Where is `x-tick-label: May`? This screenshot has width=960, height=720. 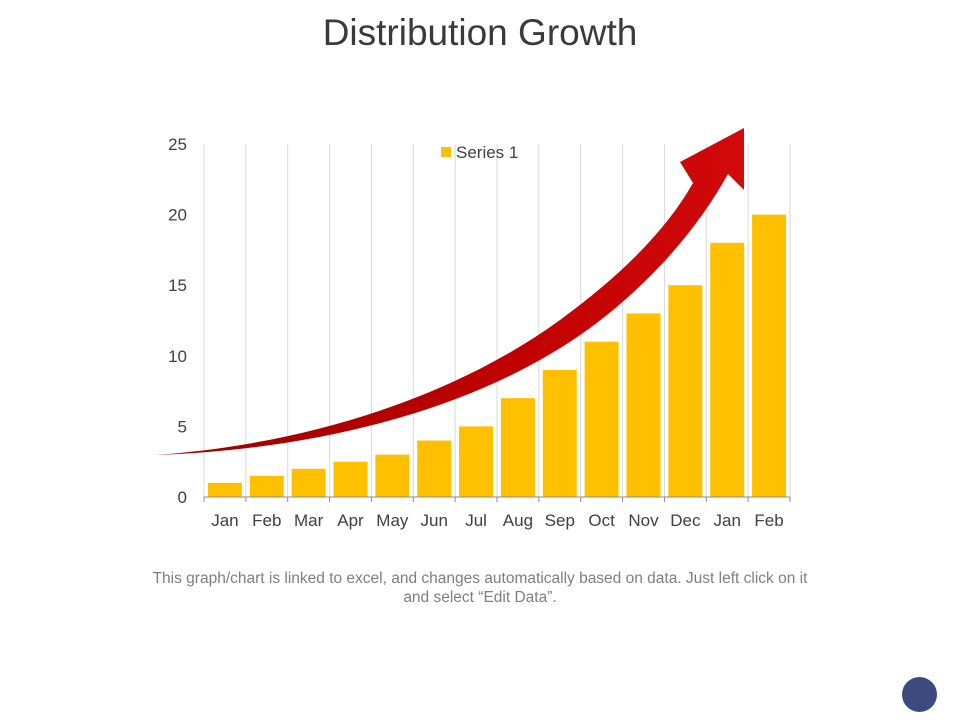 x-tick-label: May is located at coordinates (392, 520).